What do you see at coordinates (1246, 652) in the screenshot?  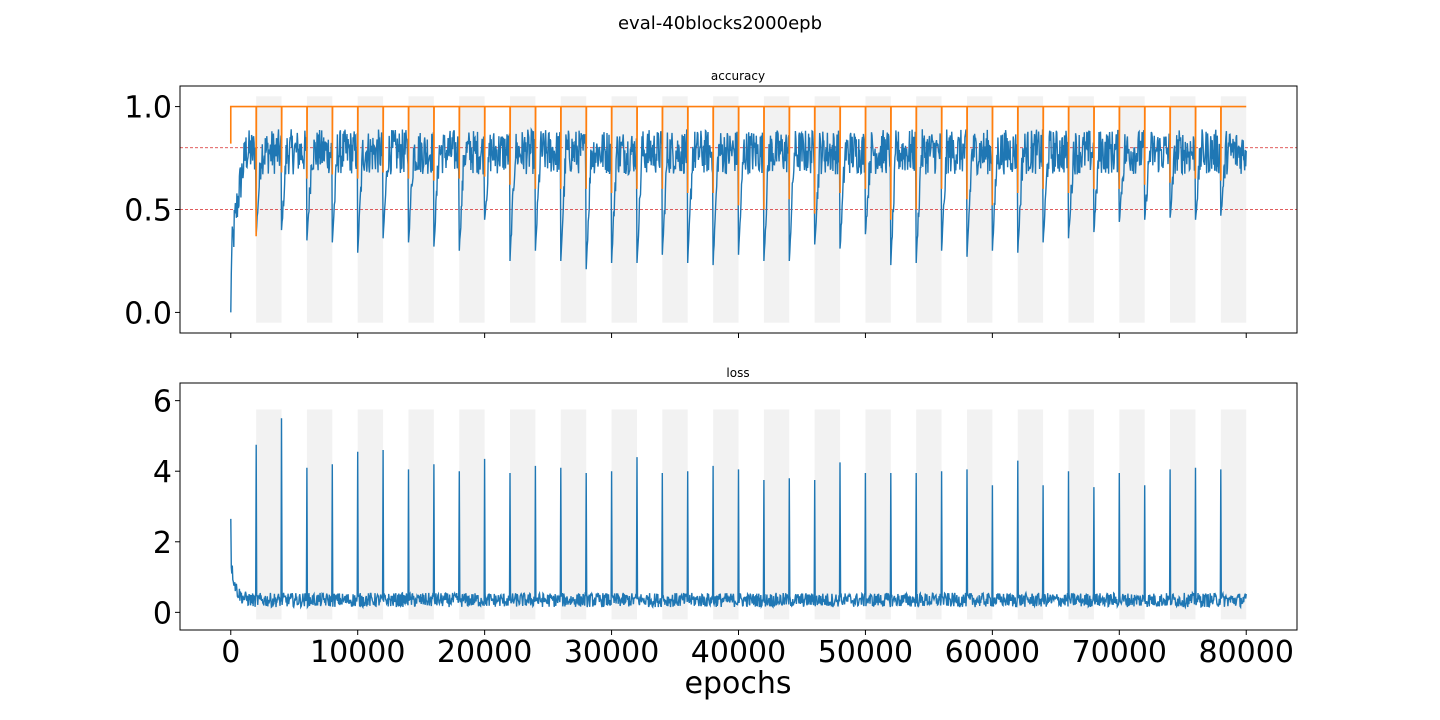 I see `x-tick-label: 80000` at bounding box center [1246, 652].